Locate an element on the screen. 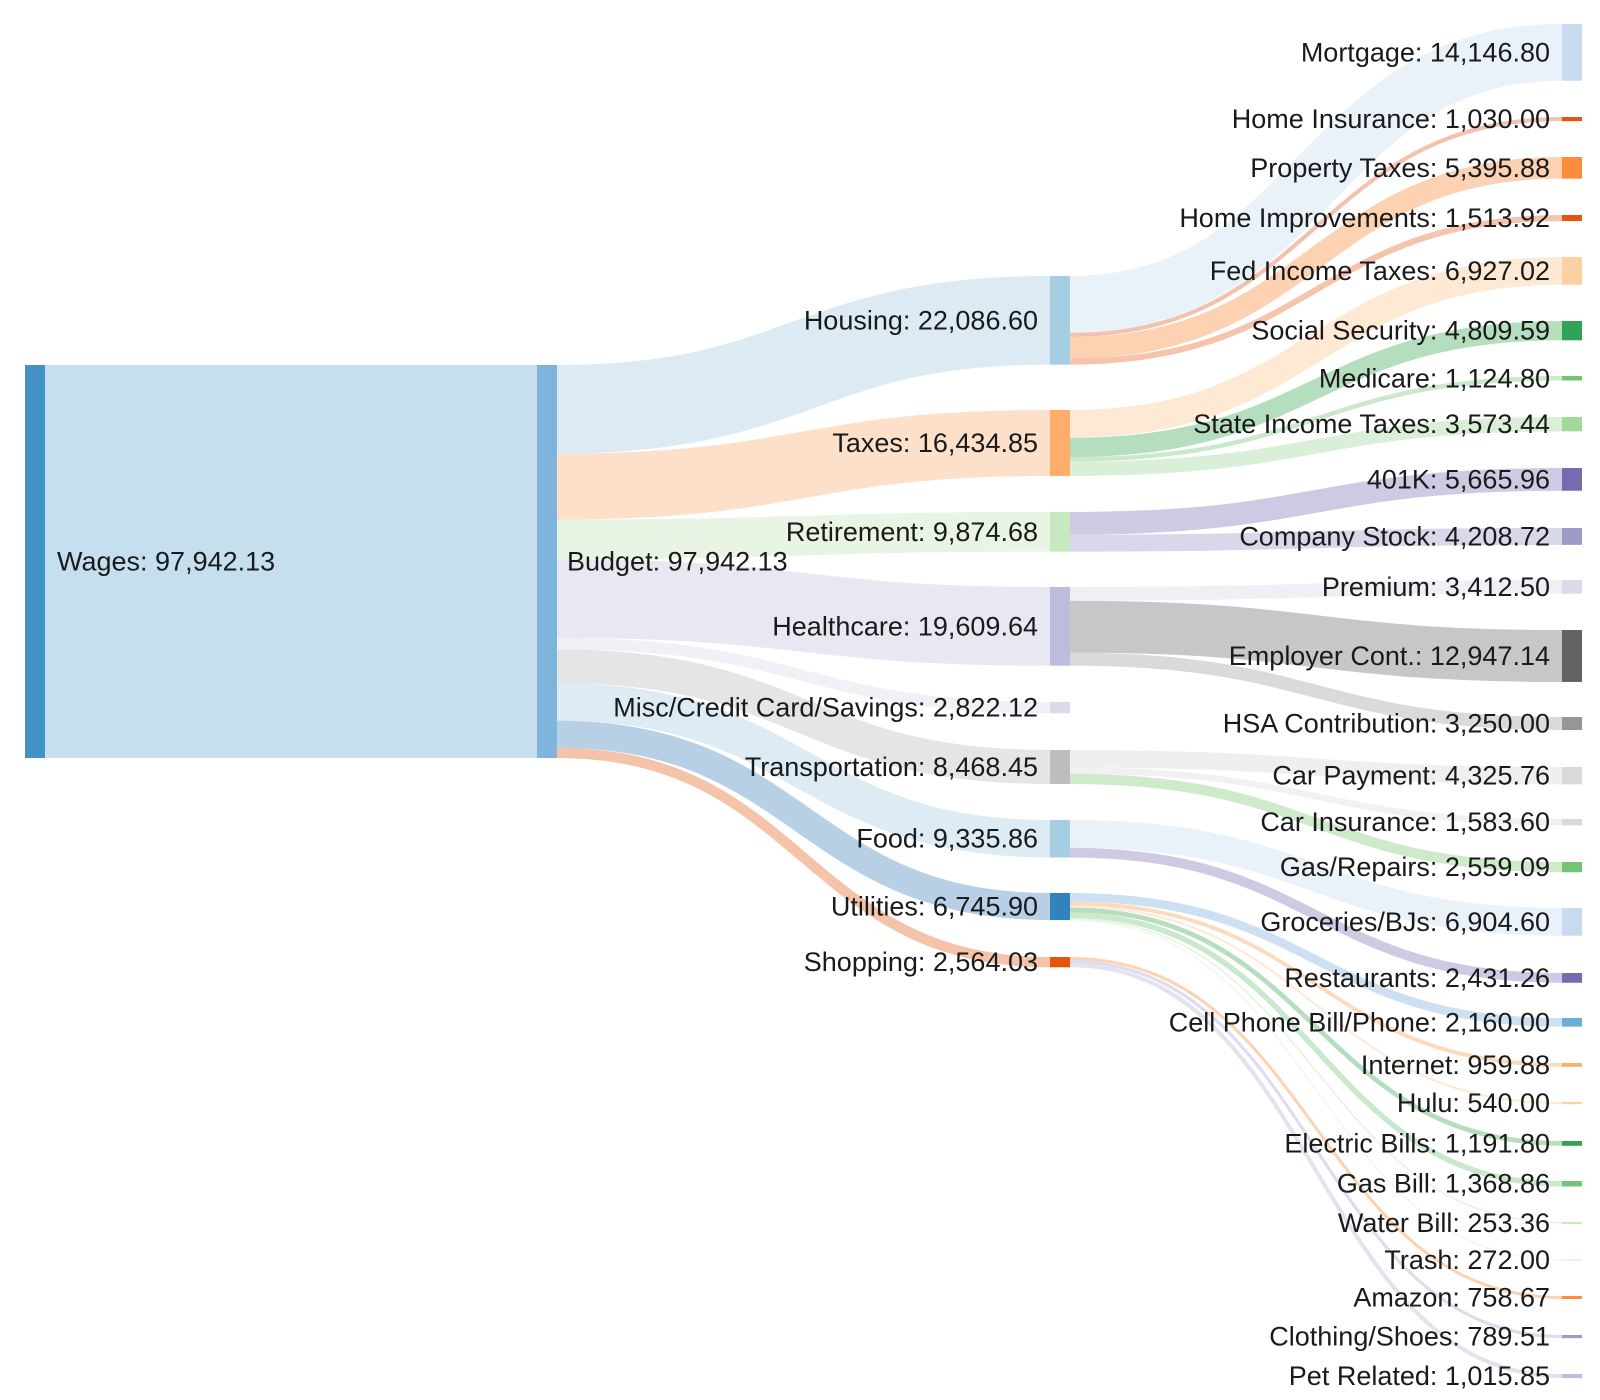  node-pet is located at coordinates (1572, 1376).